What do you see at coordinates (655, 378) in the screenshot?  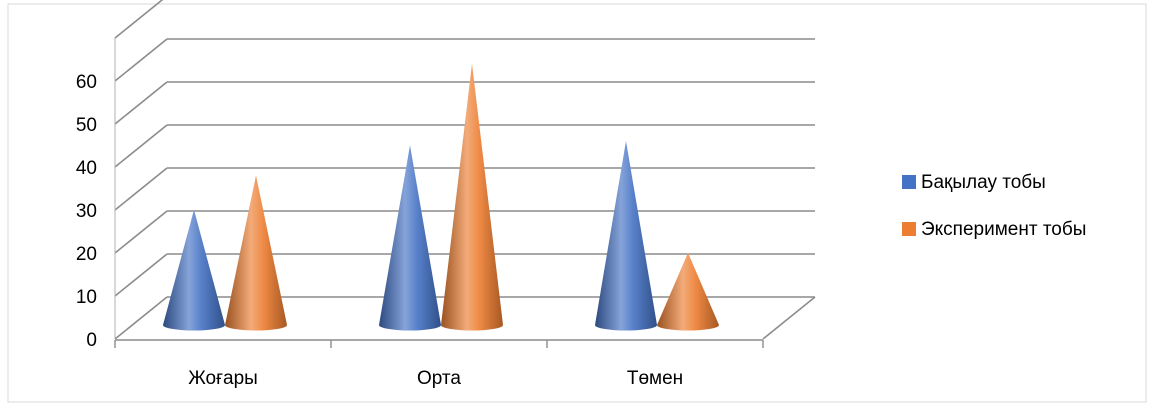 I see `x-category-label: Төмен` at bounding box center [655, 378].